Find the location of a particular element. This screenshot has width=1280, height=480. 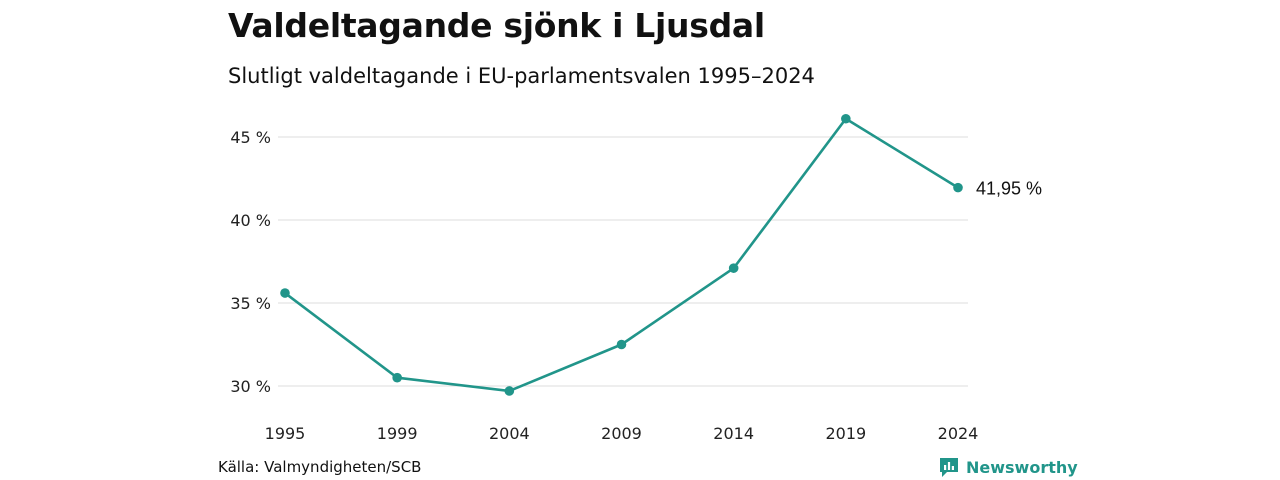

newsworthy-logo-icon is located at coordinates (949, 467).